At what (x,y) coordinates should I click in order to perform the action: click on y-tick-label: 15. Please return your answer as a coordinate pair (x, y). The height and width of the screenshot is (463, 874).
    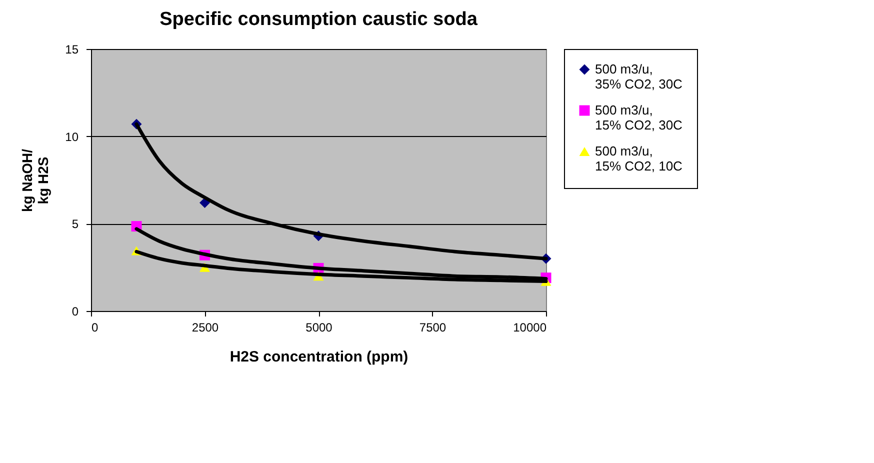
    Looking at the image, I should click on (72, 49).